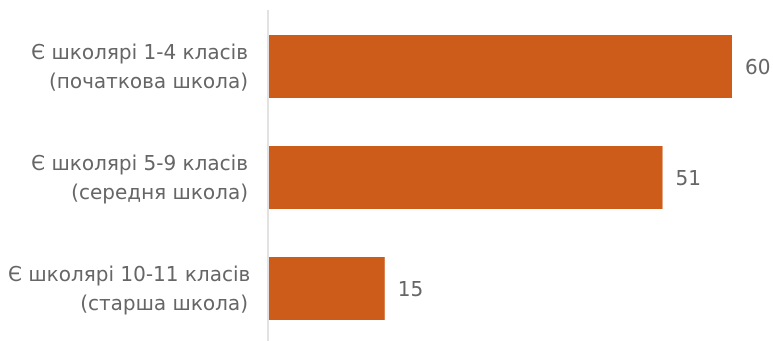 This screenshot has width=773, height=341. What do you see at coordinates (159, 191) in the screenshot?
I see `category-label-line: (середня школа)` at bounding box center [159, 191].